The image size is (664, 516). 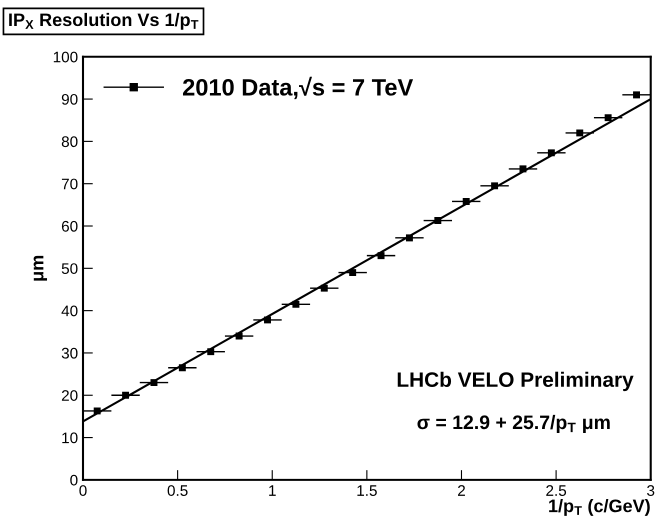 What do you see at coordinates (70, 184) in the screenshot?
I see `y-tick-label: 70` at bounding box center [70, 184].